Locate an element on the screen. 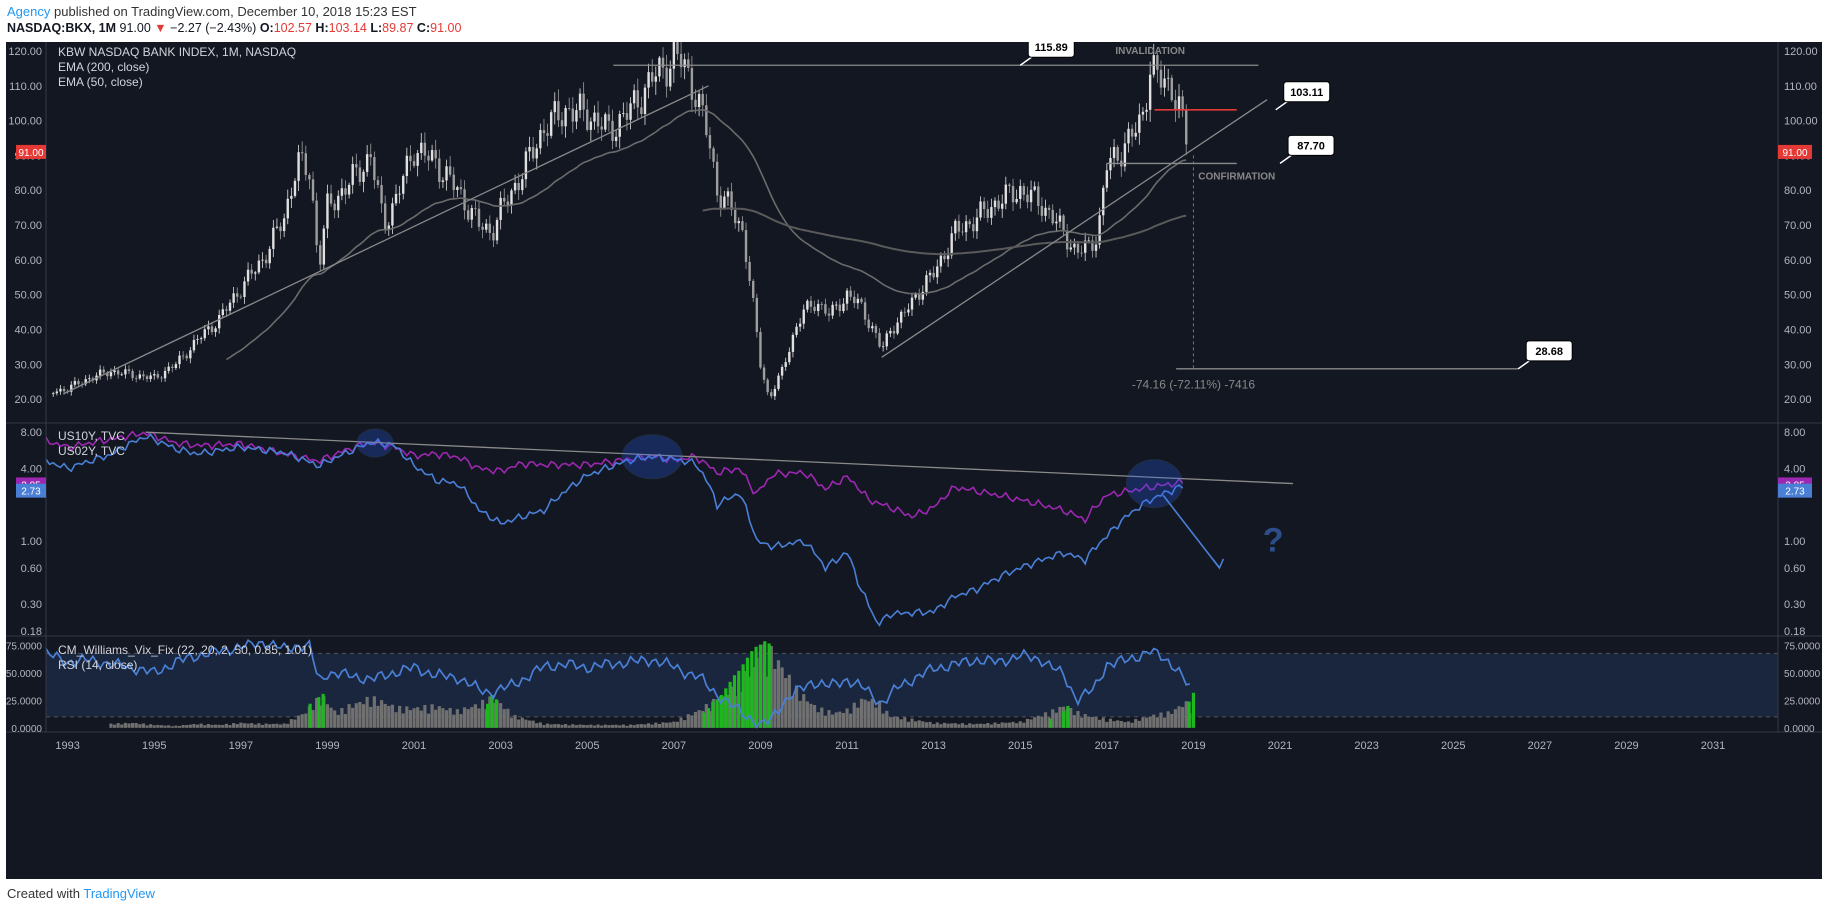  yield-last-tag-left is located at coordinates (31, 490).